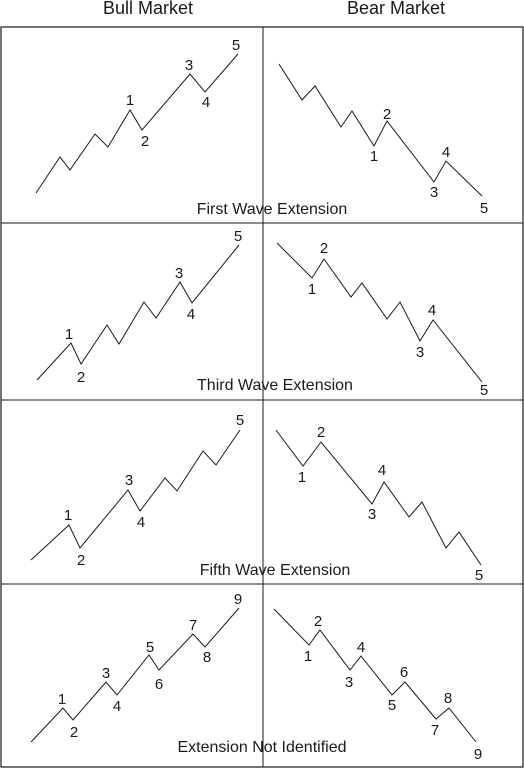 The height and width of the screenshot is (768, 524). I want to click on bear-wave-no-extension, so click(375, 675).